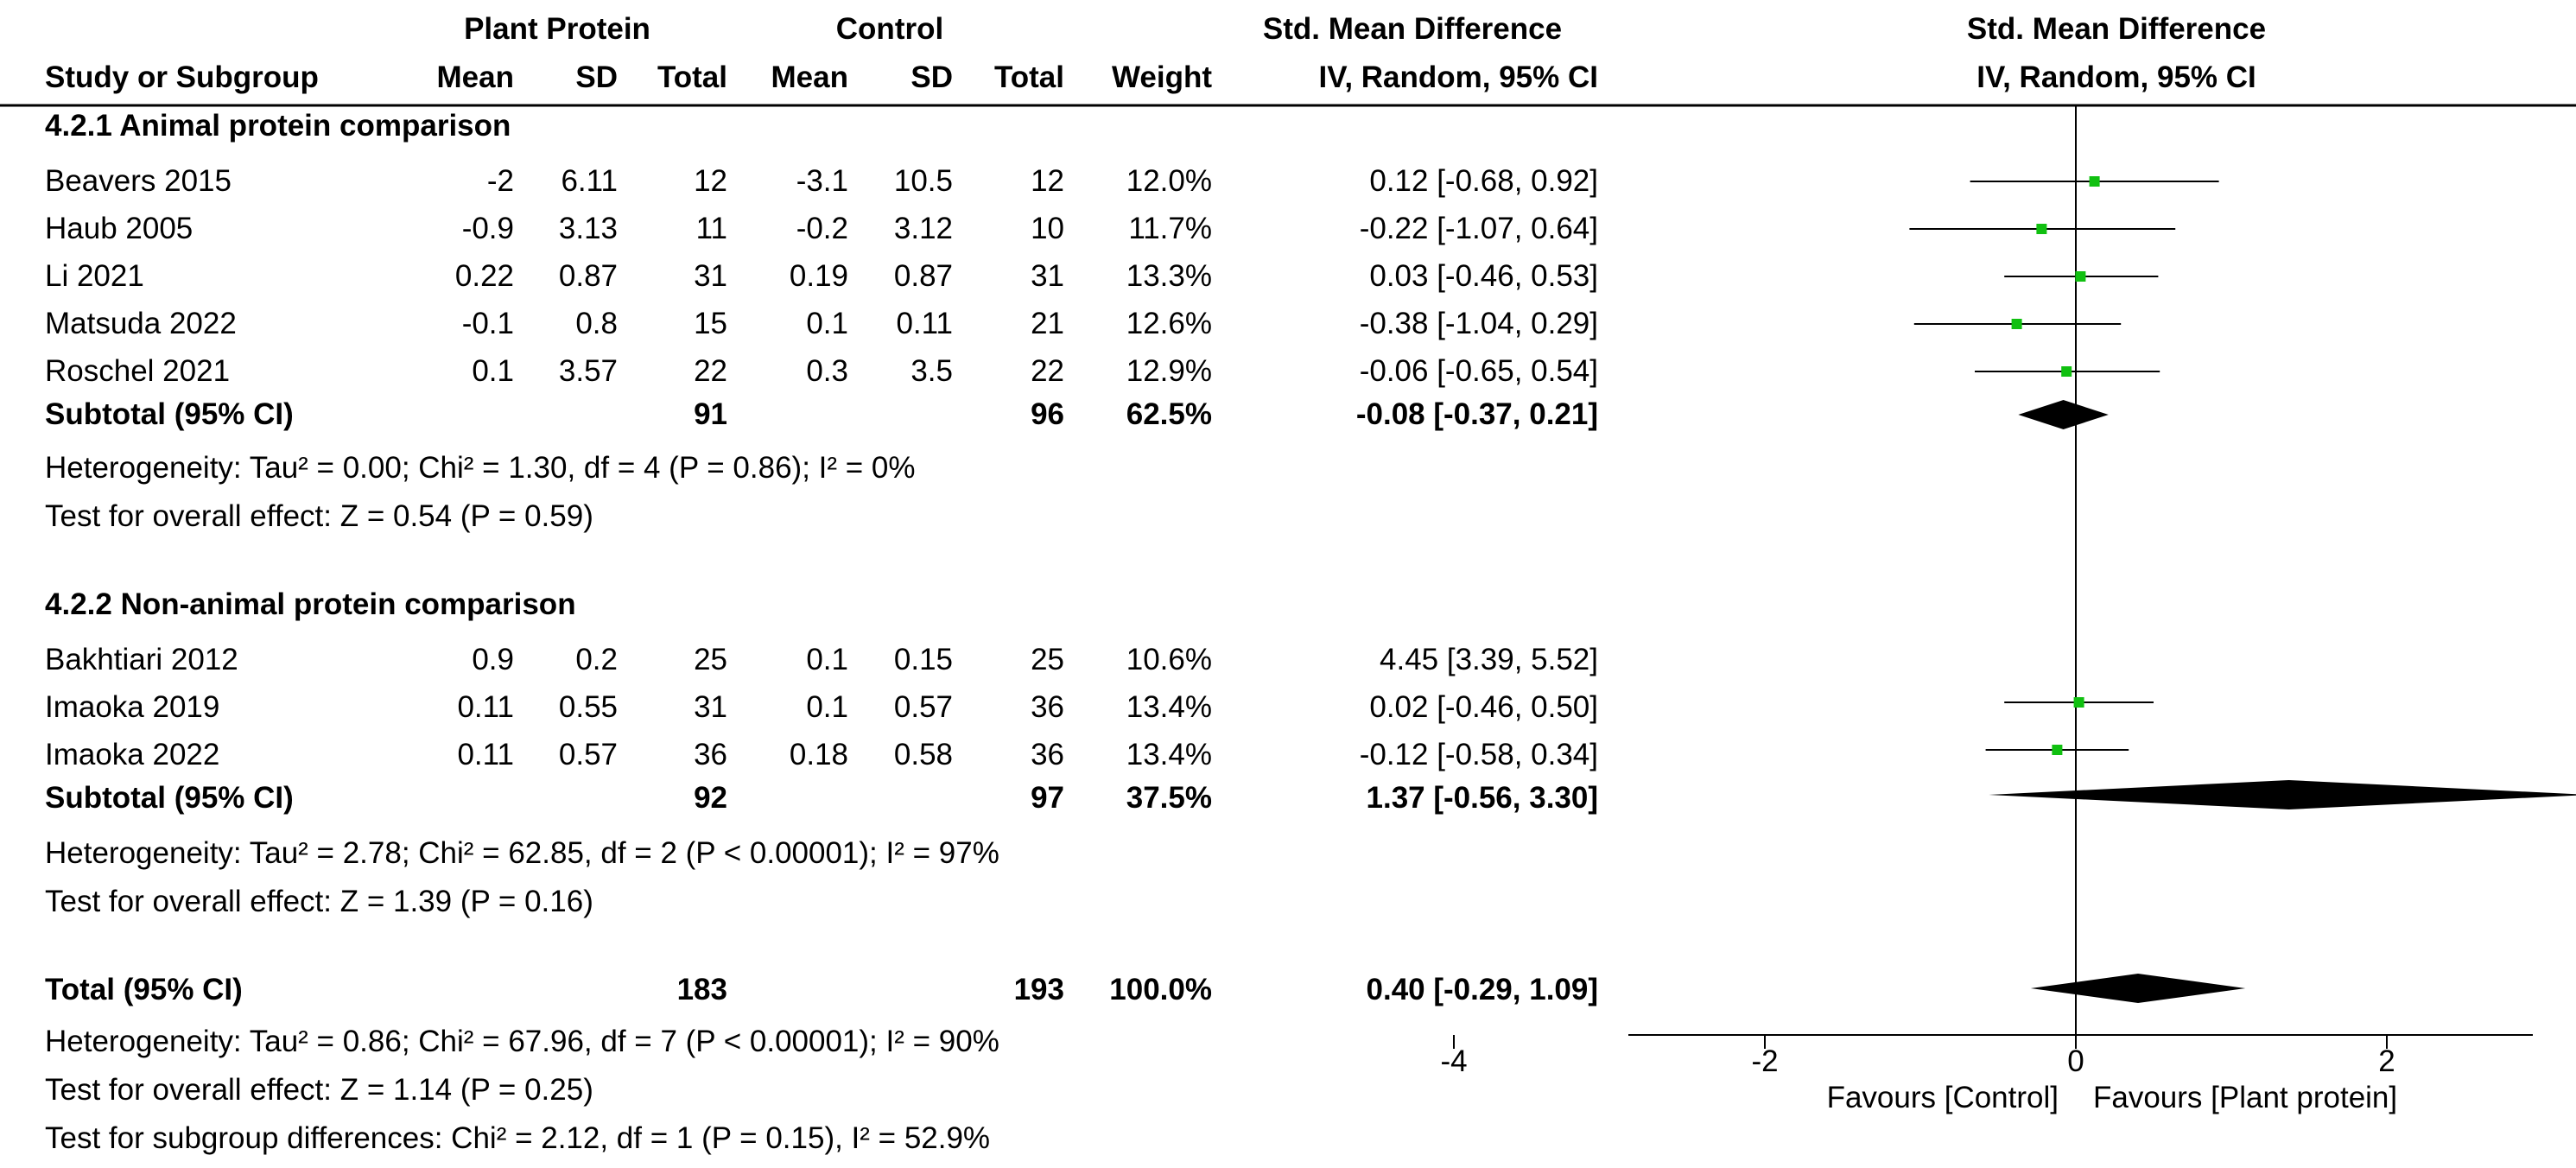  I want to click on ci-cell: -0.06 [-0.65, 0.54], so click(1478, 371).